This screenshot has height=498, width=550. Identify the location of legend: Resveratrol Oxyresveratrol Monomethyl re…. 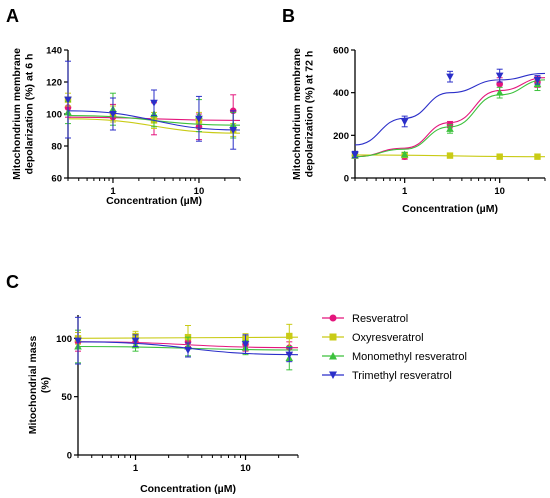
(394, 347).